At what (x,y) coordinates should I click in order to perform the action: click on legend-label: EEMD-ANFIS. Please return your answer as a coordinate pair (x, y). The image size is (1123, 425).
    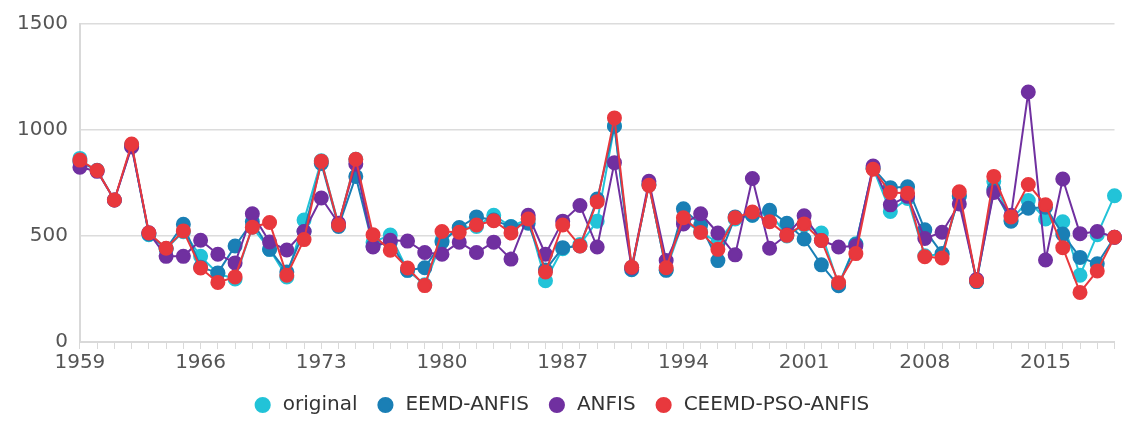
    Looking at the image, I should click on (467, 403).